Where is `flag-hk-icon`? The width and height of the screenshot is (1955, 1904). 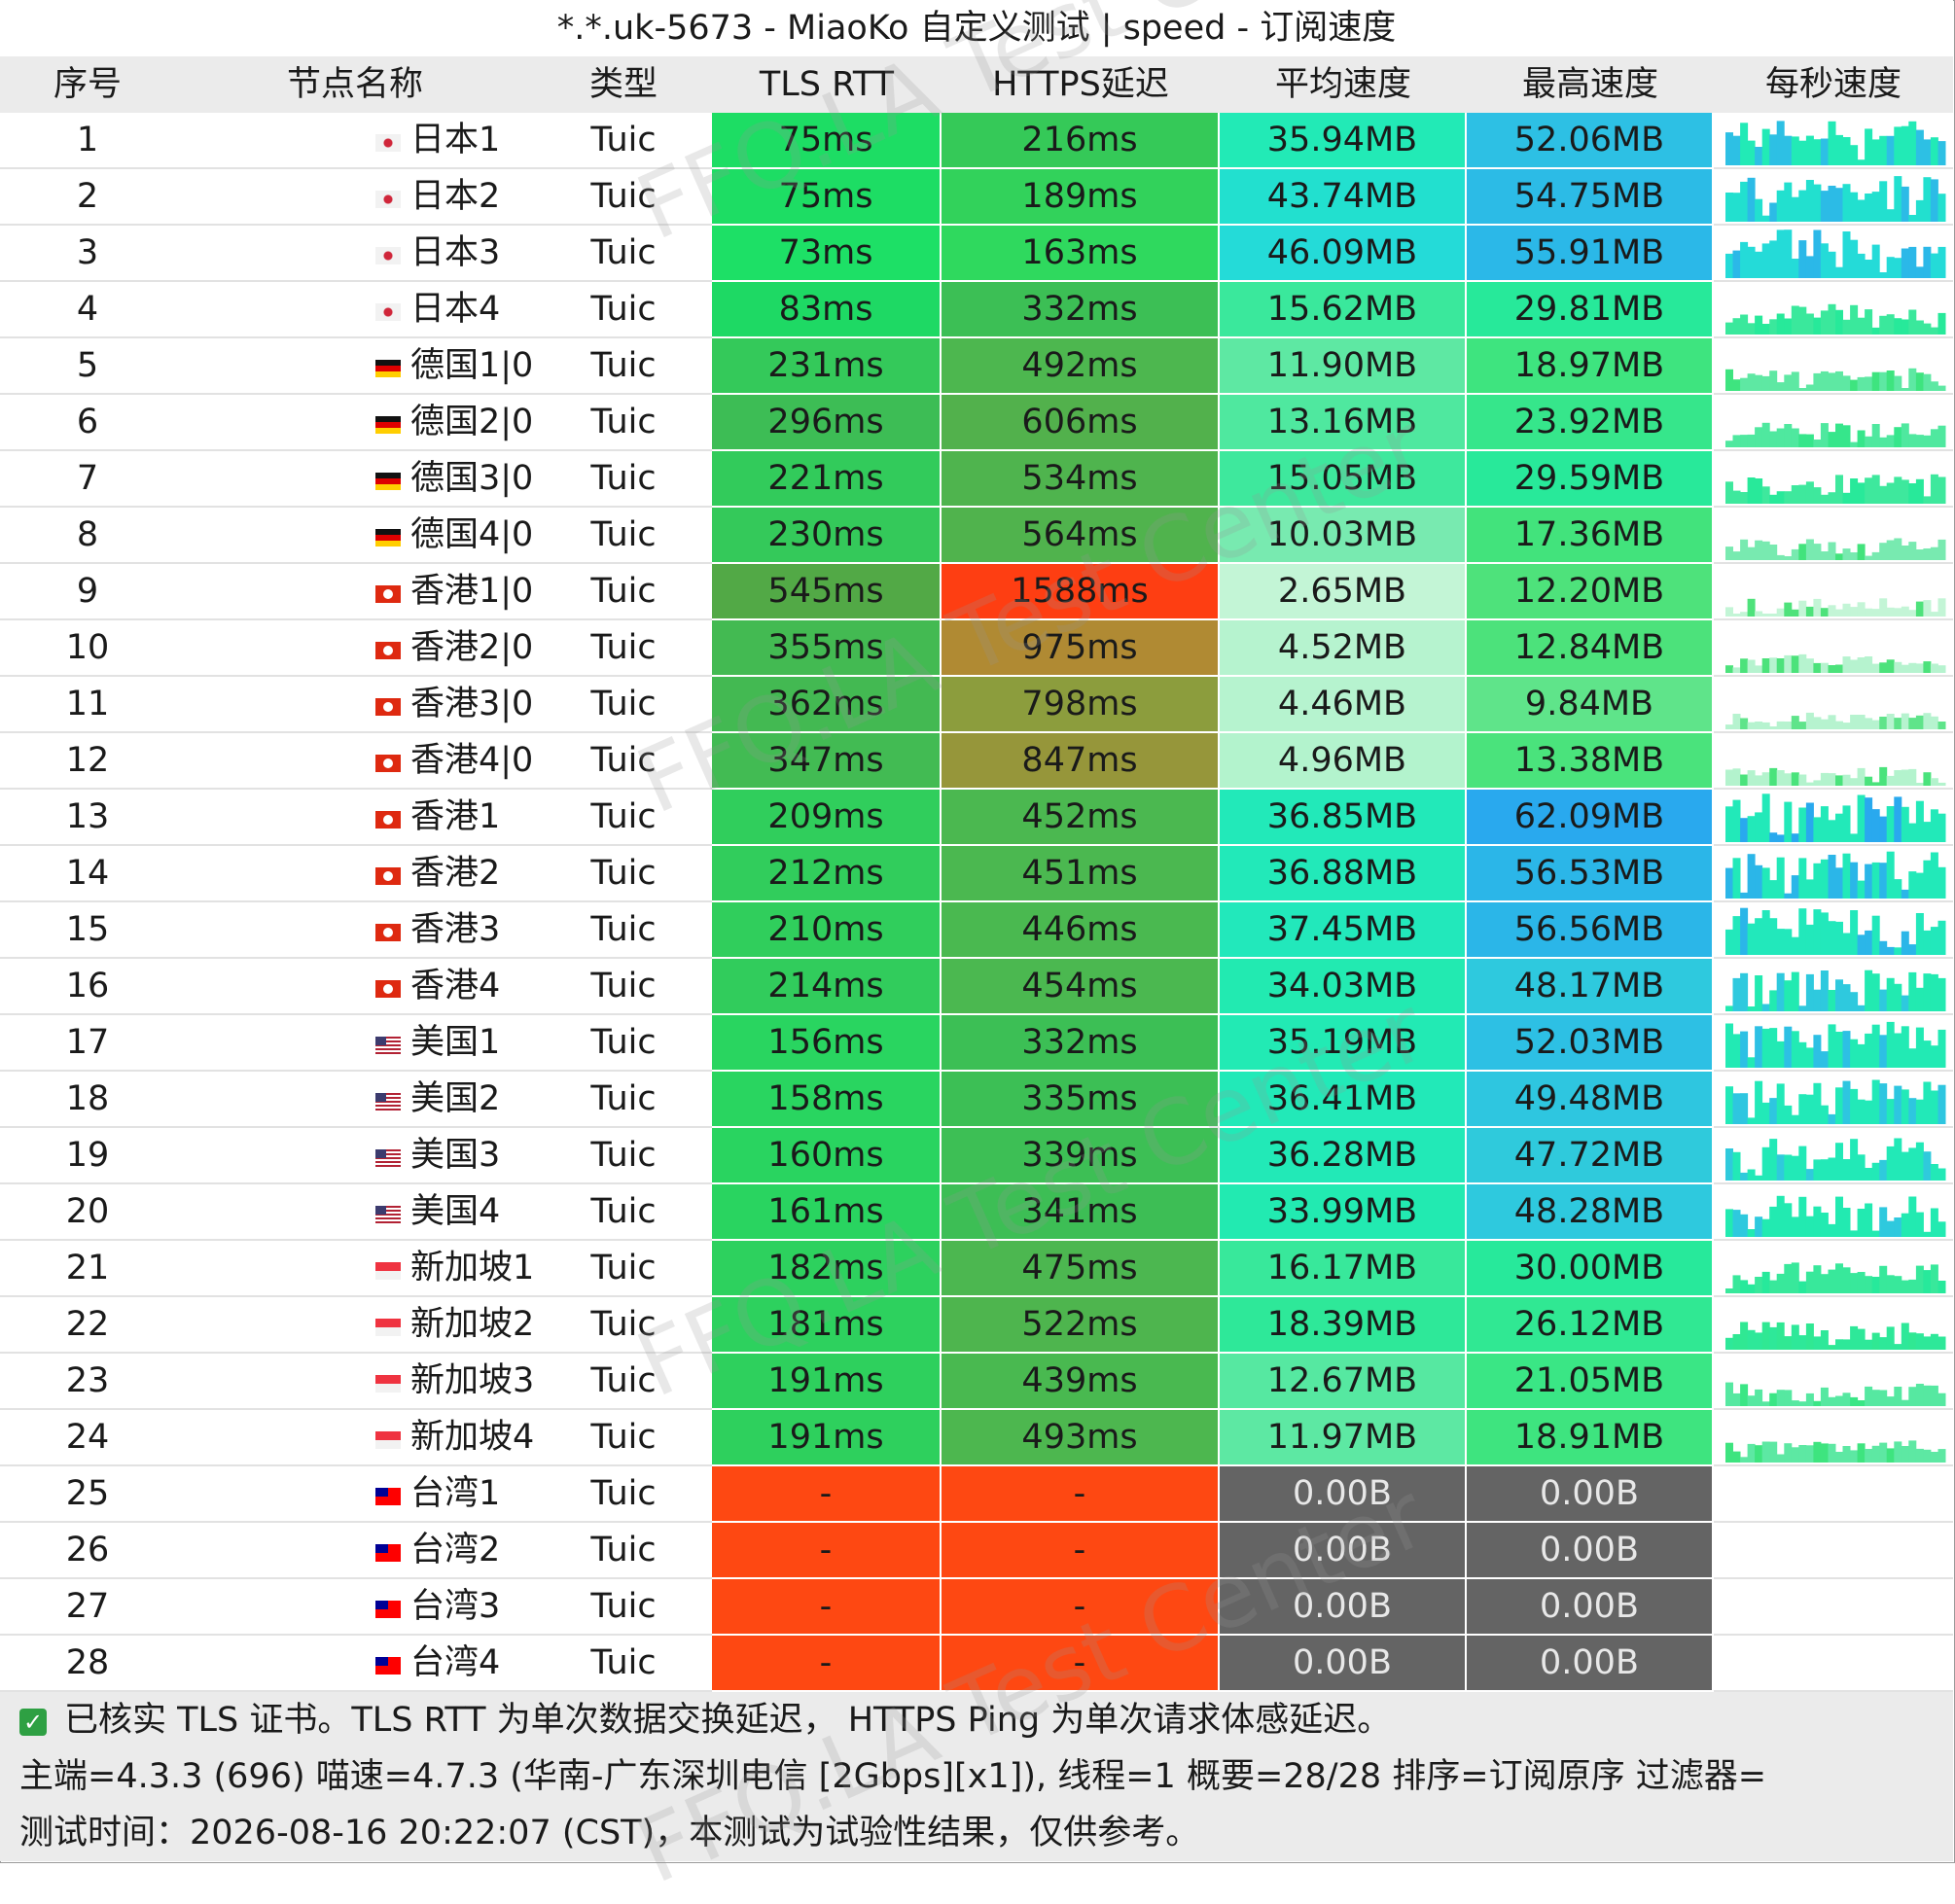
flag-hk-icon is located at coordinates (388, 763).